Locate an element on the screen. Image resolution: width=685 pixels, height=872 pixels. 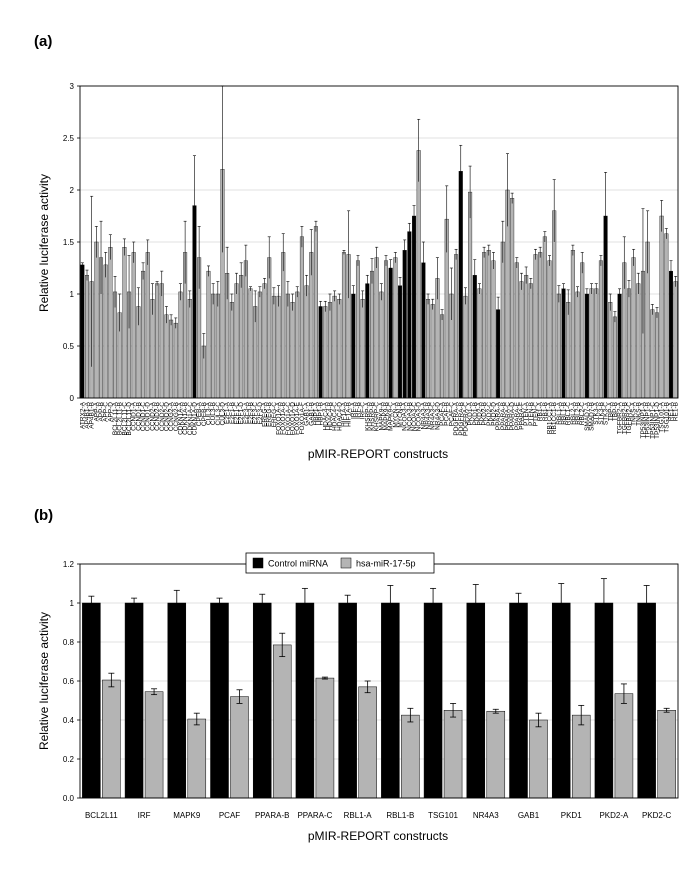
x-tick-label: HBP1-B is located at coordinates (321, 413).